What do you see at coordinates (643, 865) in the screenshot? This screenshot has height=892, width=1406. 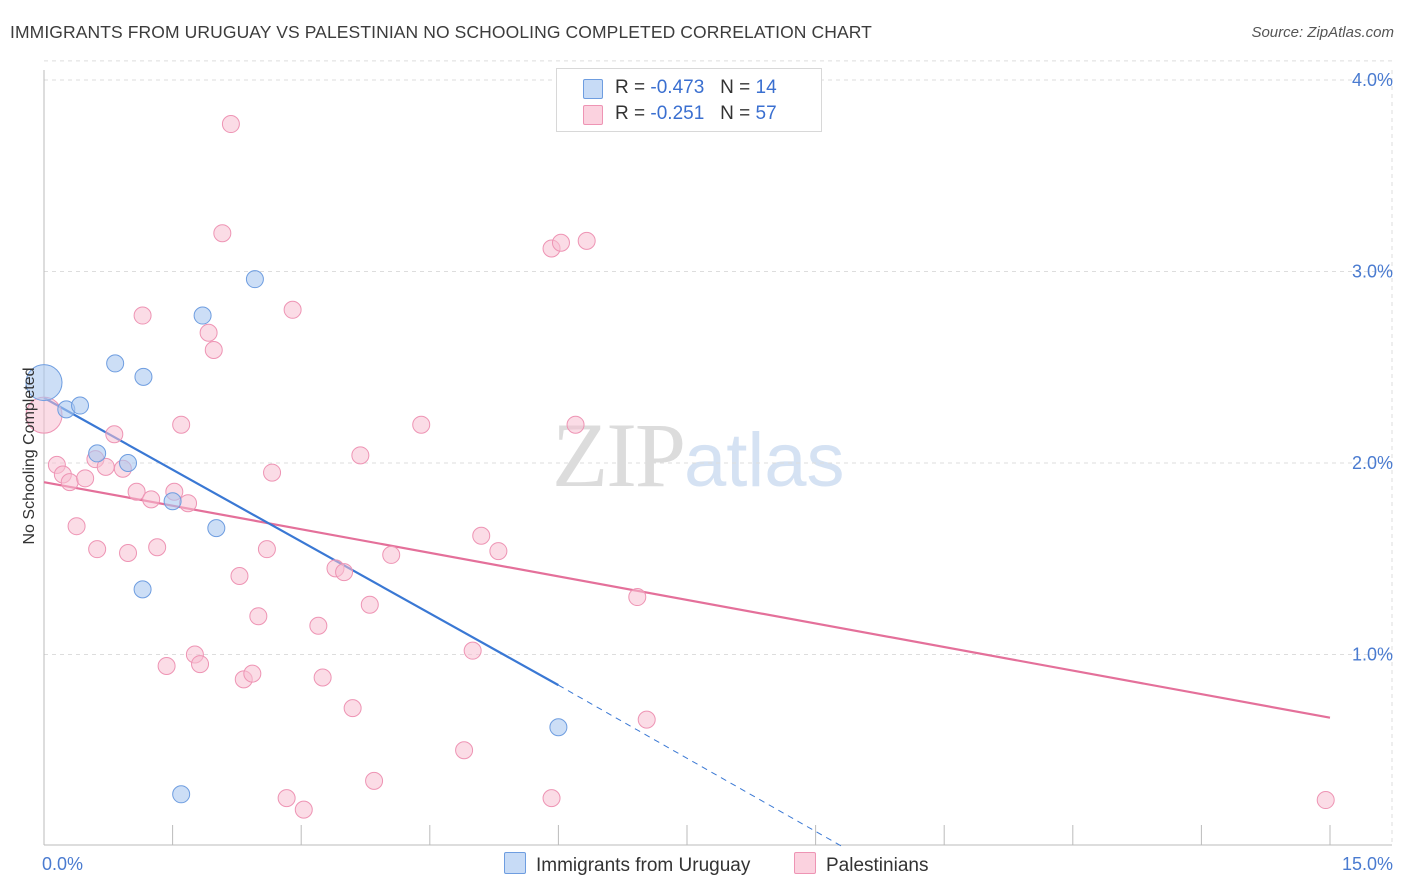 I see `bottom-legend-label-uruguay: Immigrants from Uruguay` at bounding box center [643, 865].